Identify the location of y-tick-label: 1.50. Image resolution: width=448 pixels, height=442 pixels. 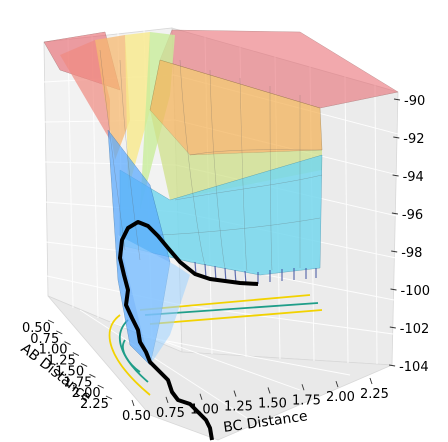
(69, 371).